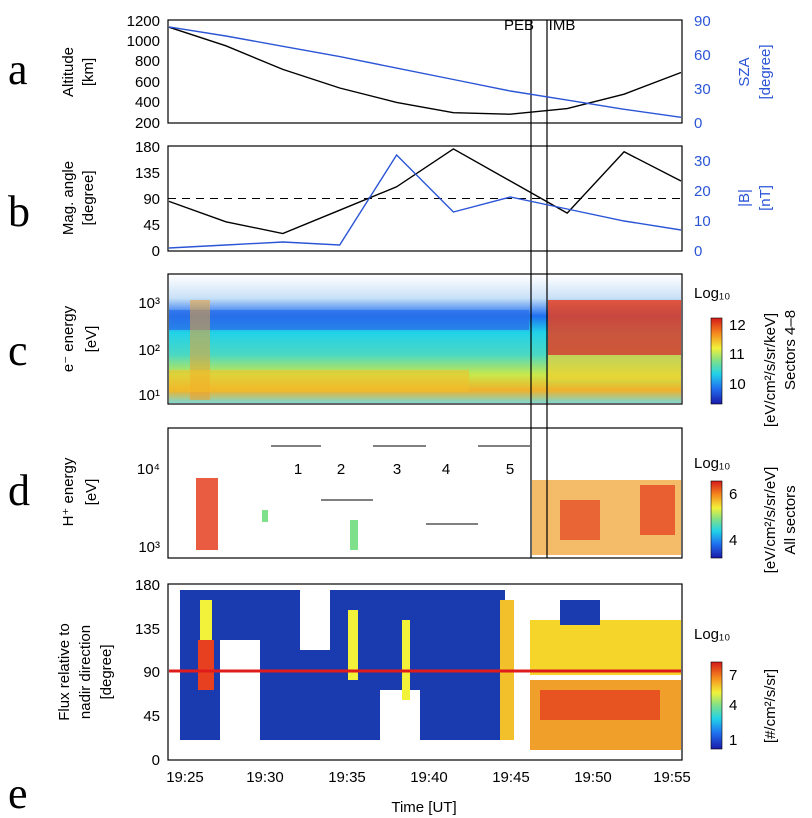 The image size is (812, 818). Describe the element at coordinates (702, 55) in the screenshot. I see `a-right-tick: 60` at that location.